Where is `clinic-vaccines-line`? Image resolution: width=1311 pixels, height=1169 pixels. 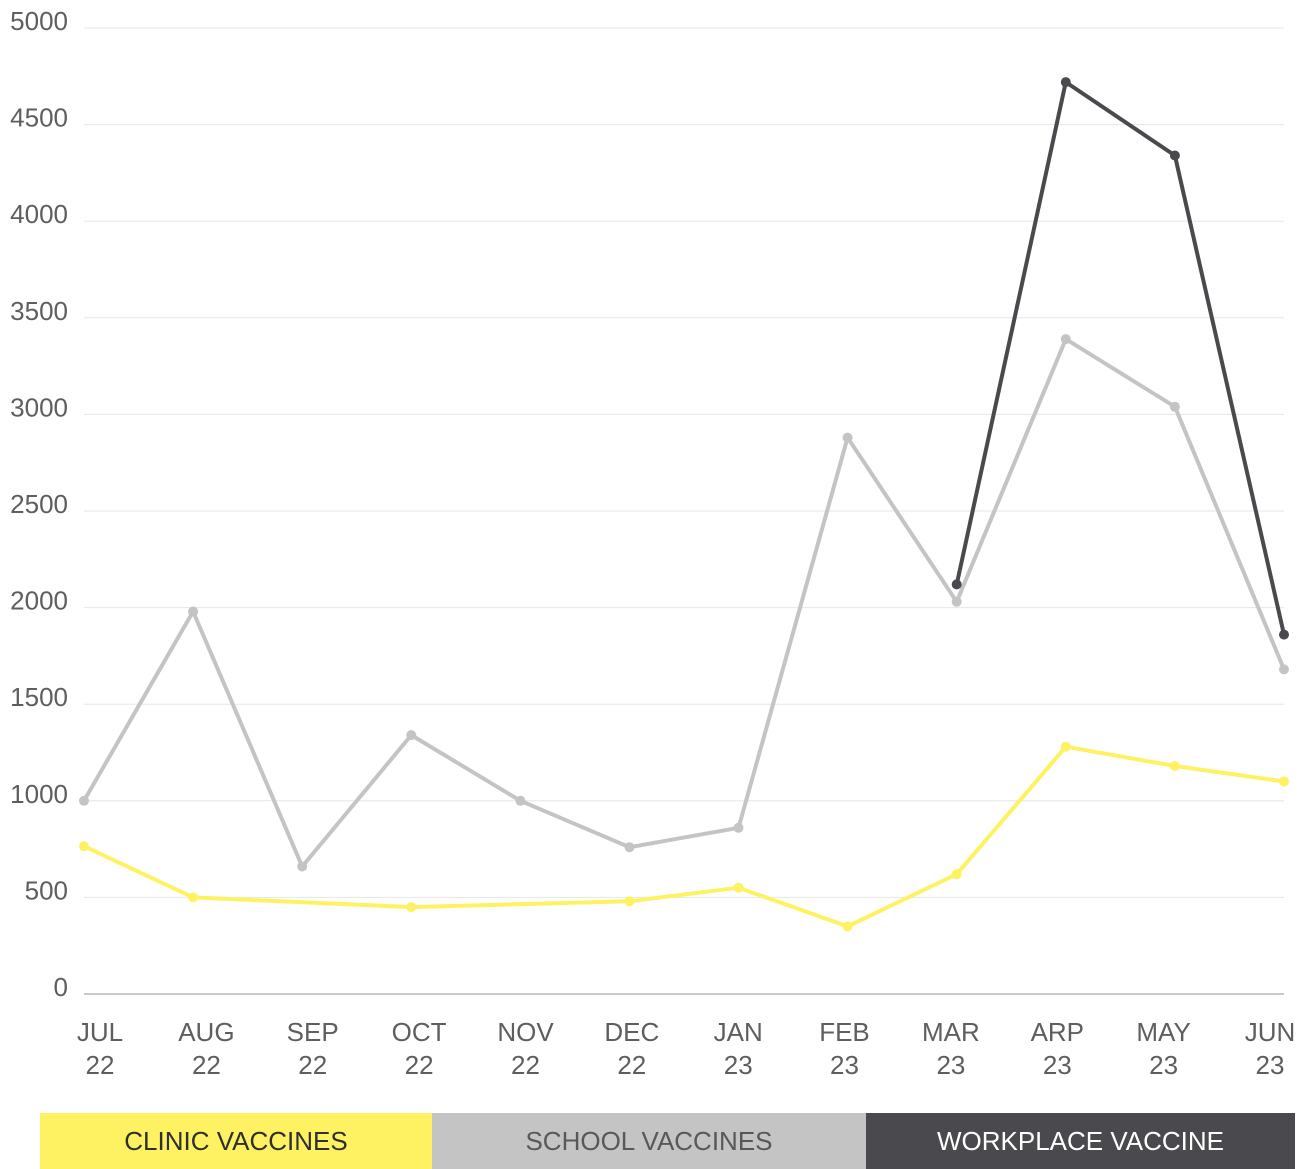 clinic-vaccines-line is located at coordinates (684, 836).